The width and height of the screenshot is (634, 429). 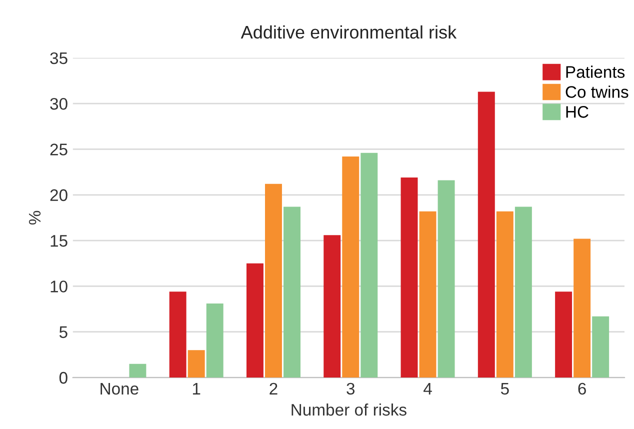 What do you see at coordinates (504, 388) in the screenshot?
I see `x-tick-label: 5` at bounding box center [504, 388].